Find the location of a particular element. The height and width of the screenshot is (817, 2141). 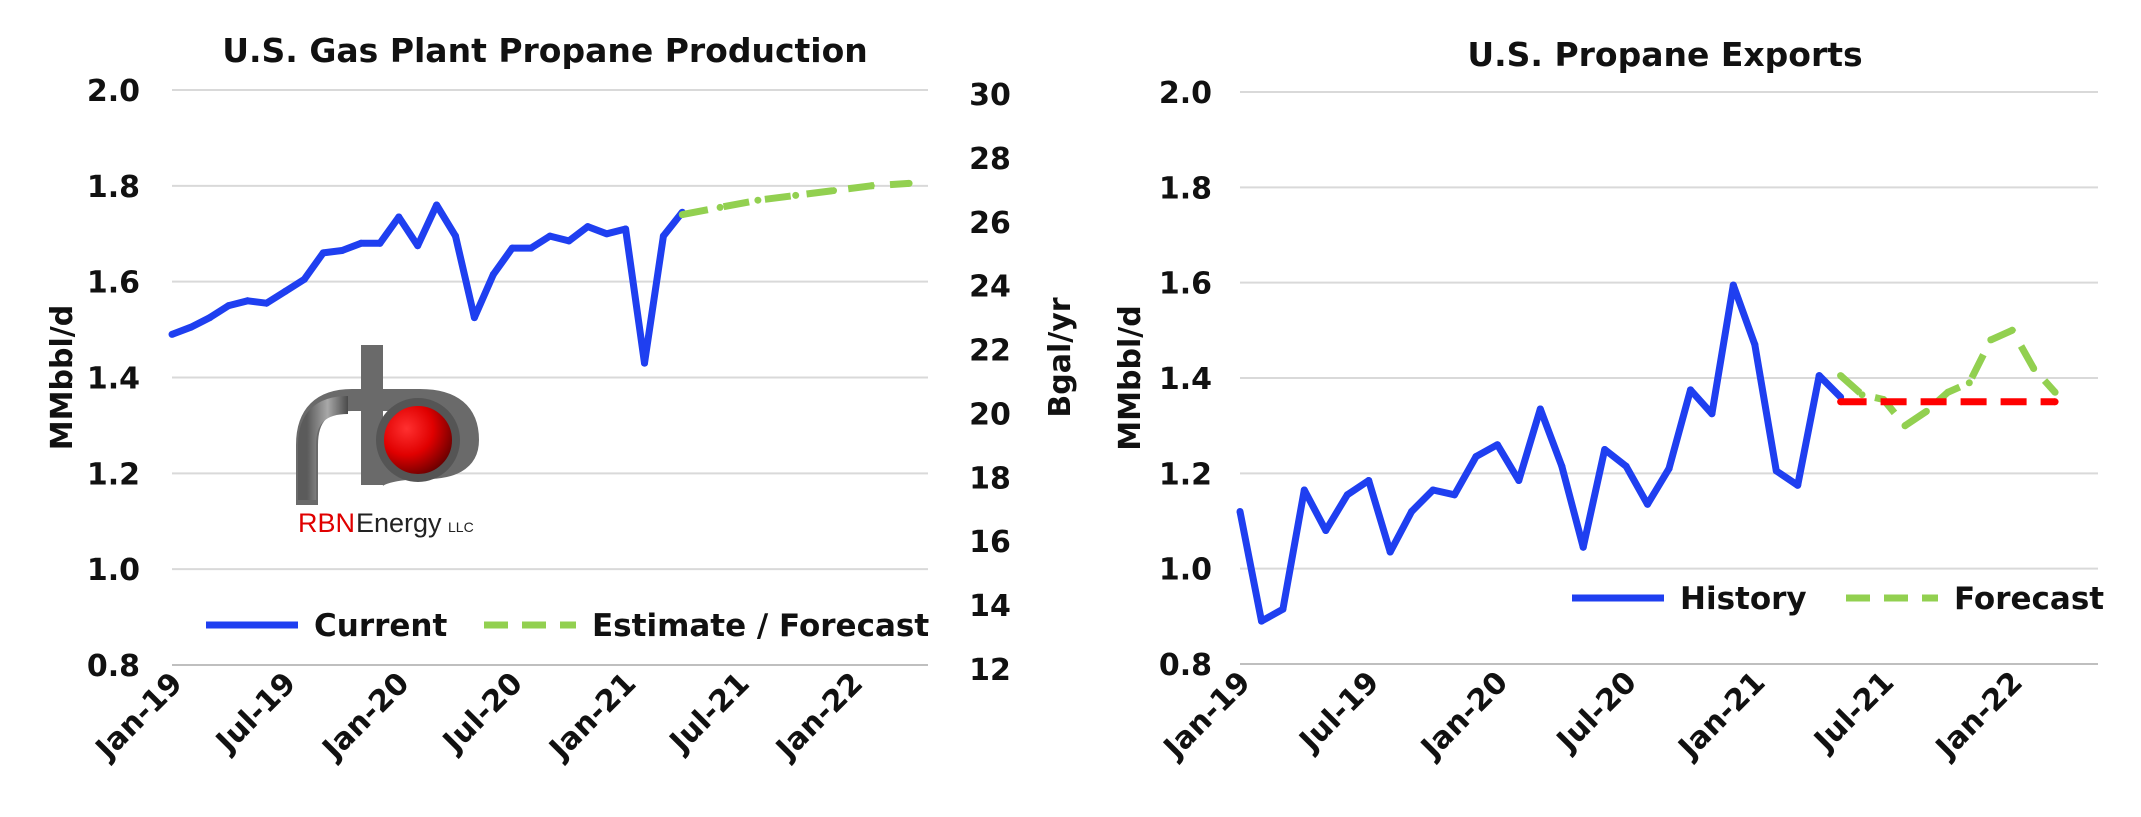

y2-tick-label: 12 is located at coordinates (990, 670).